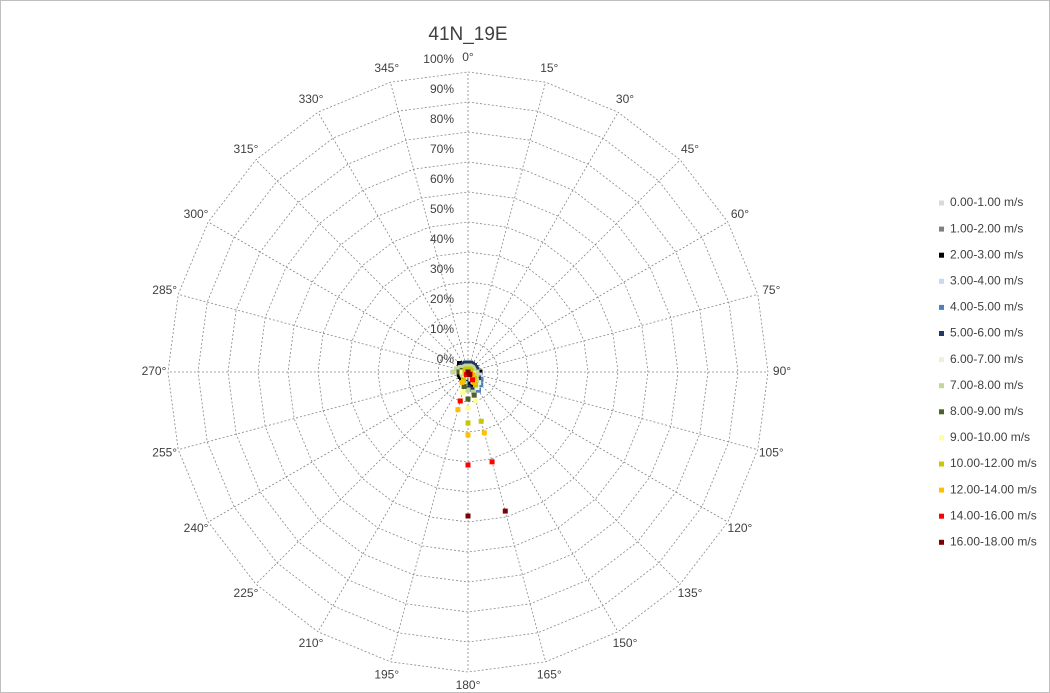 The width and height of the screenshot is (1050, 693). Describe the element at coordinates (986, 333) in the screenshot. I see `legend-label: 5.00-6.00 m/s` at that location.